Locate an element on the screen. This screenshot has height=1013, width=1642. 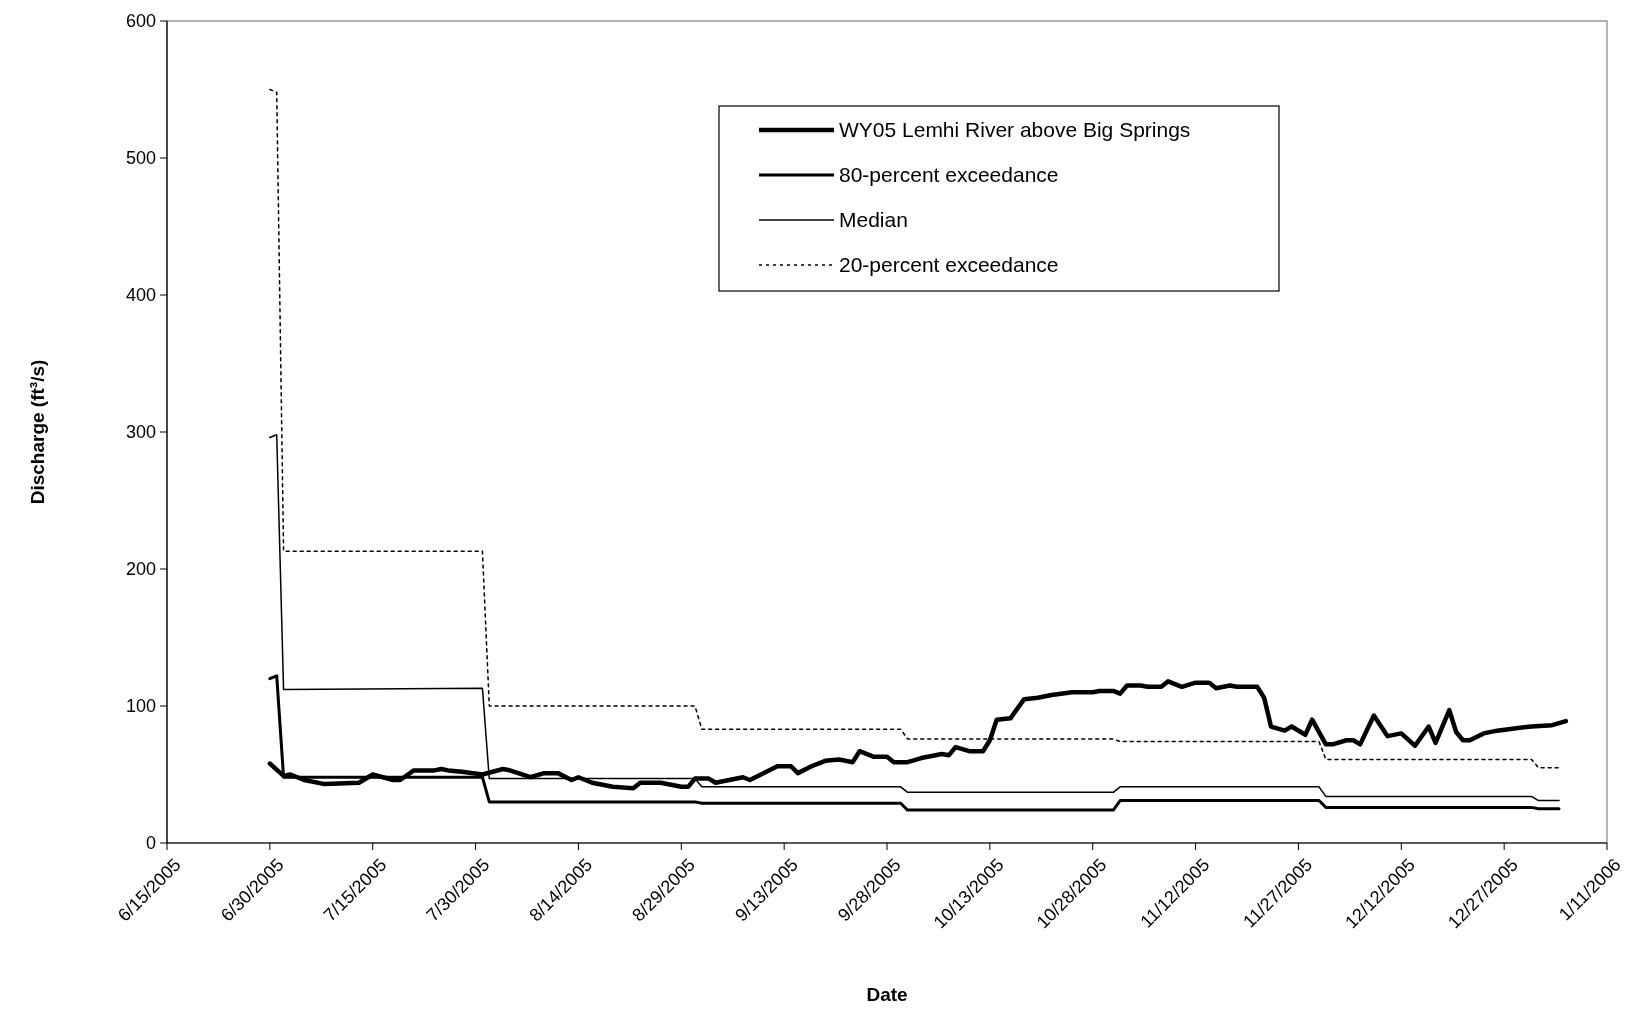
y-tick-label: 600 is located at coordinates (140, 21).